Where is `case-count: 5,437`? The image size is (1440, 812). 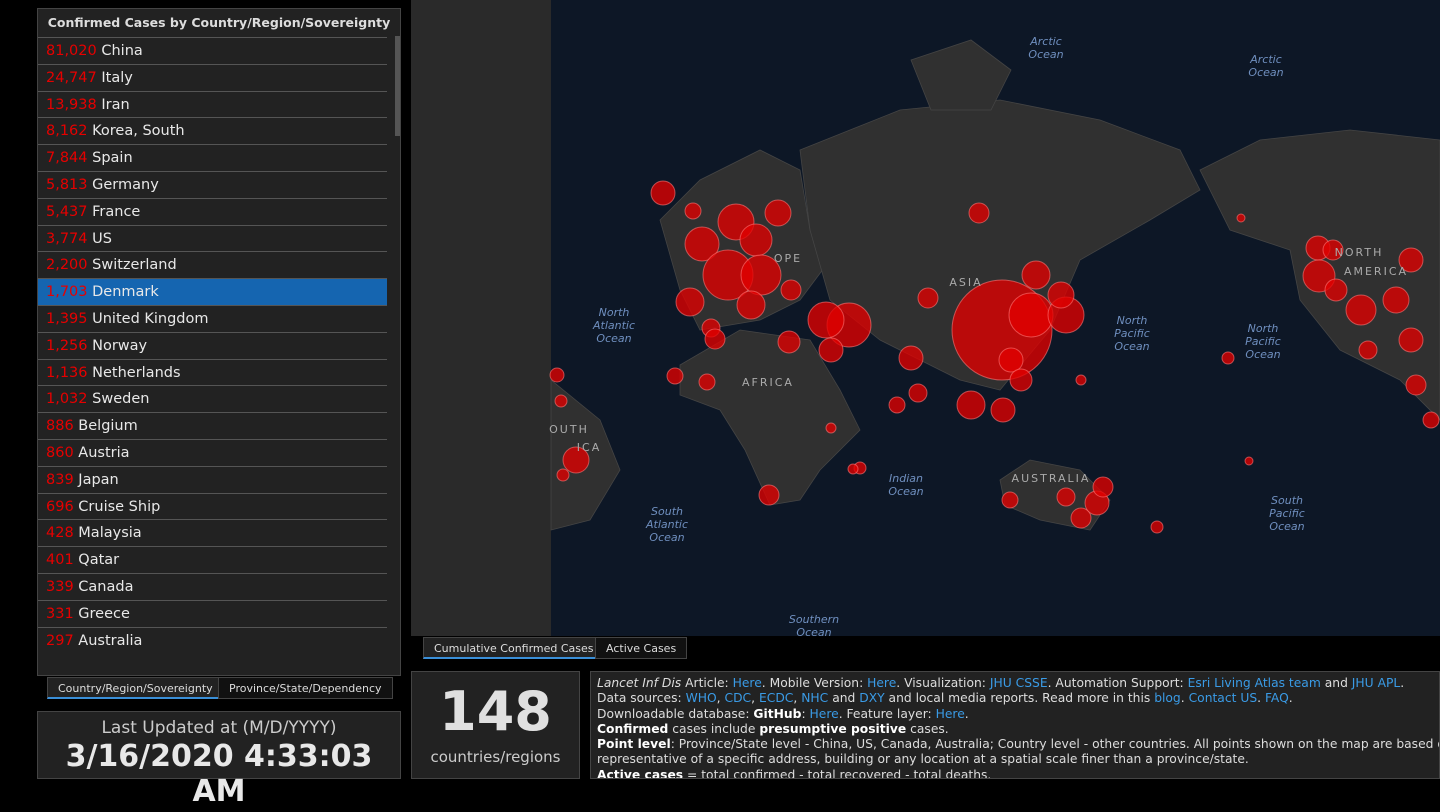 case-count: 5,437 is located at coordinates (67, 211).